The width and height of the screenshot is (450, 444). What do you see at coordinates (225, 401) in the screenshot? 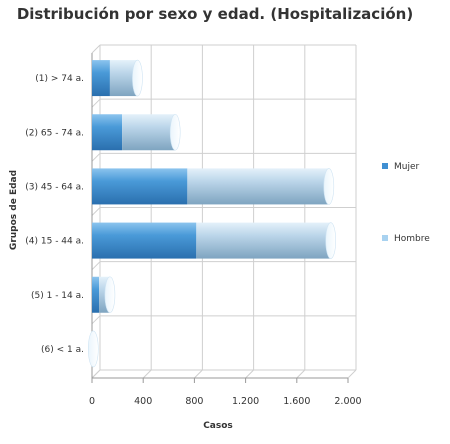
I see `x-tick-labels: 0 400 800 1.200 1.600 2.000` at bounding box center [225, 401].